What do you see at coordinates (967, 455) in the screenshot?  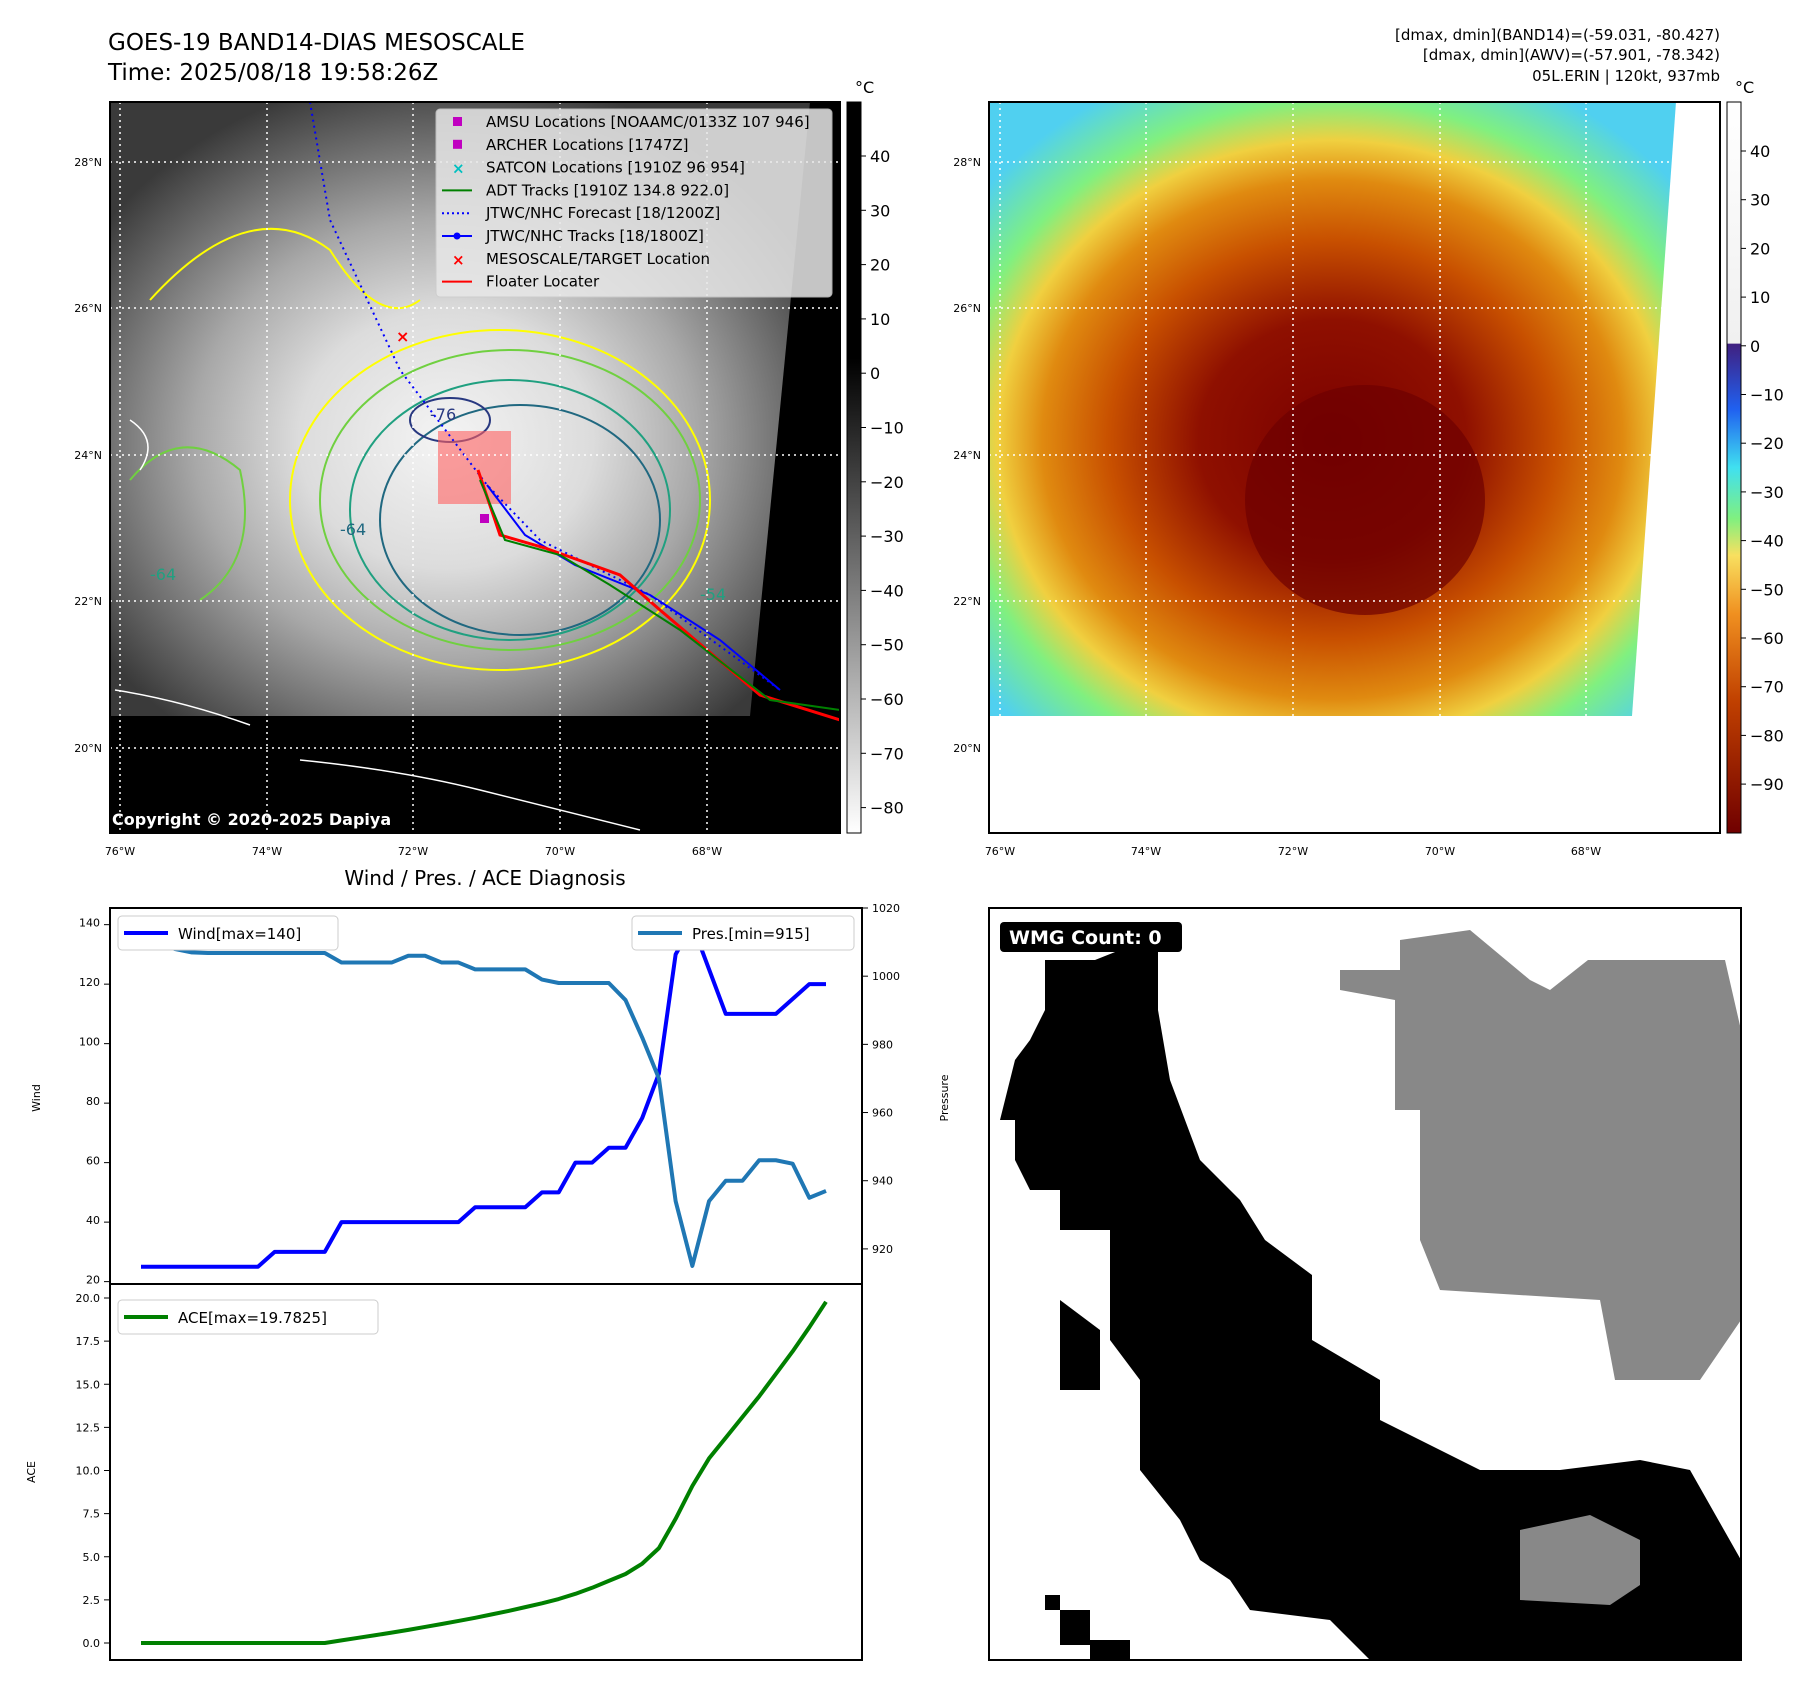 I see `lat-label: 24°N` at bounding box center [967, 455].